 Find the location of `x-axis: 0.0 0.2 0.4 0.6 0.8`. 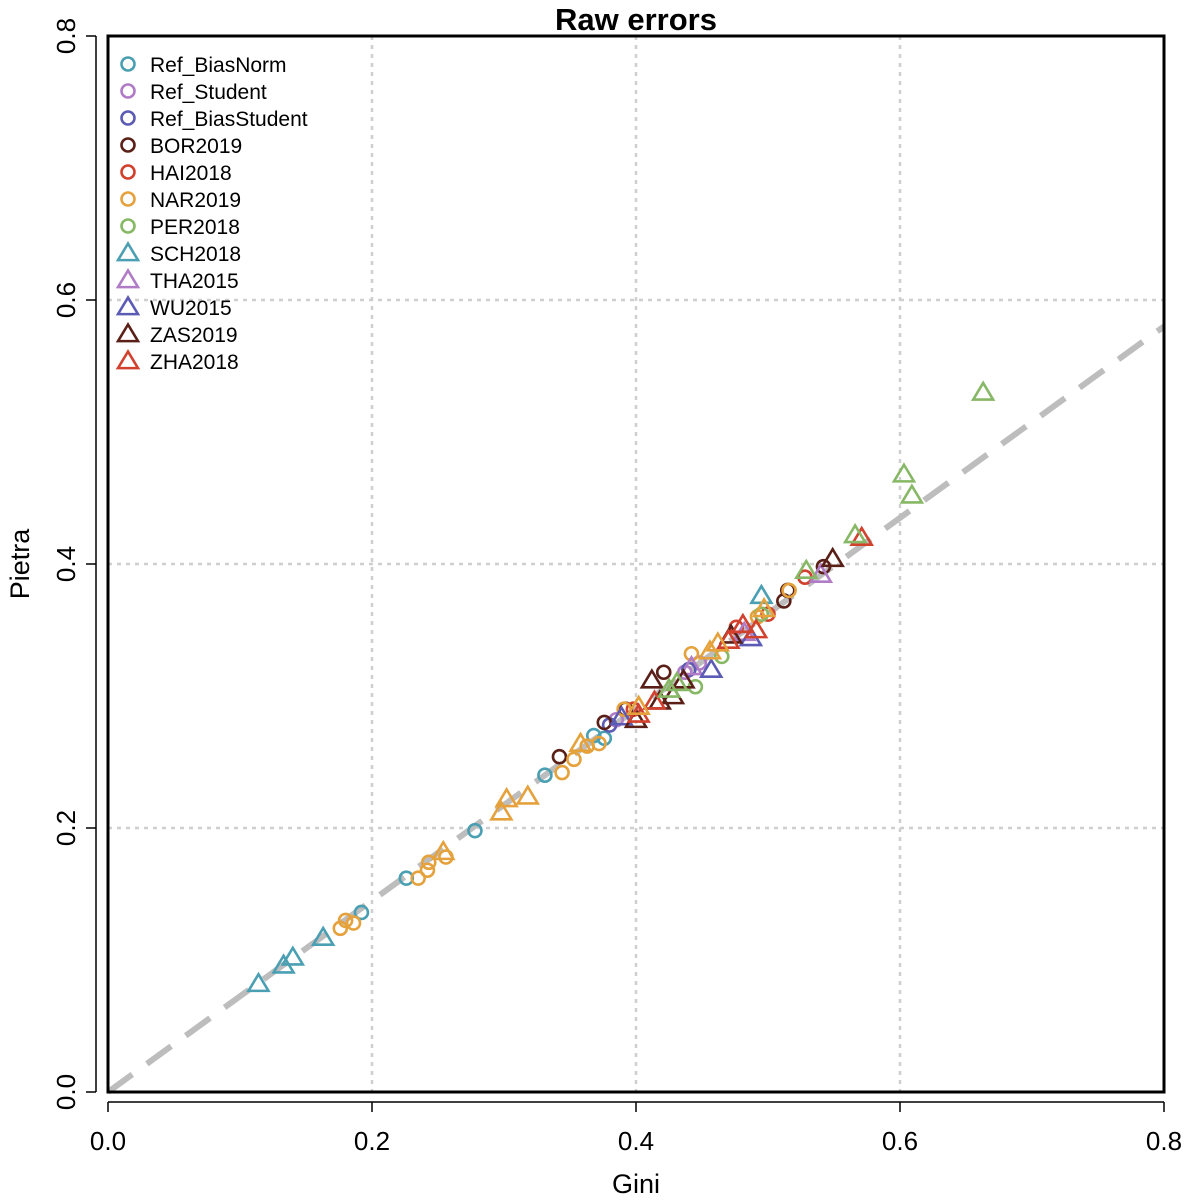

x-axis: 0.0 0.2 0.4 0.6 0.8 is located at coordinates (636, 1128).